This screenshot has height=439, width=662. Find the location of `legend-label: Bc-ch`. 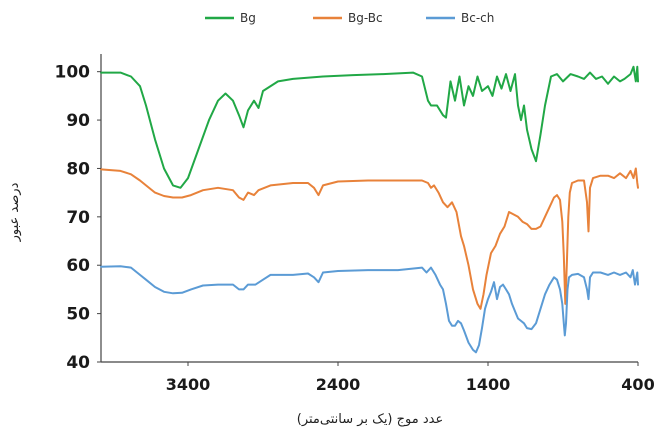

legend-label: Bc-ch is located at coordinates (477, 18).